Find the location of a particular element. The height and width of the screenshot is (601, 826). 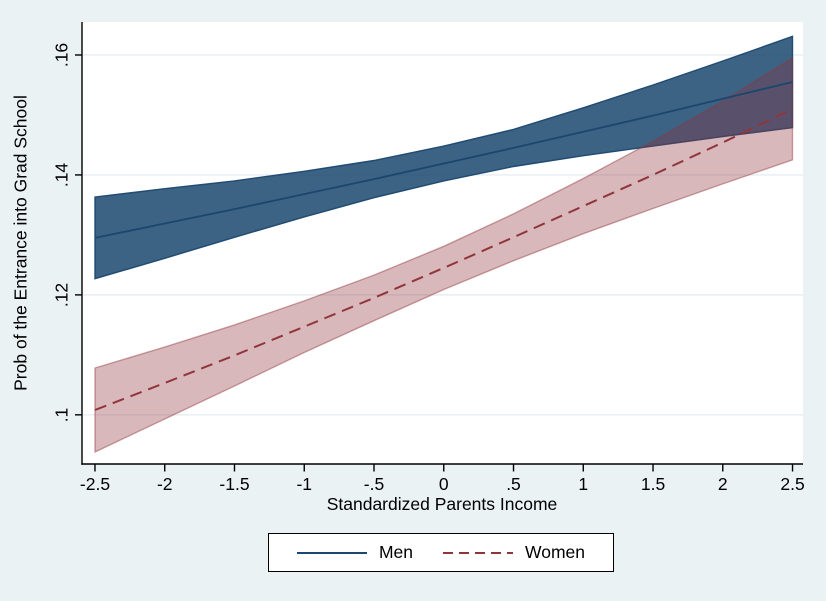

x-tick-label: 1 is located at coordinates (583, 484).